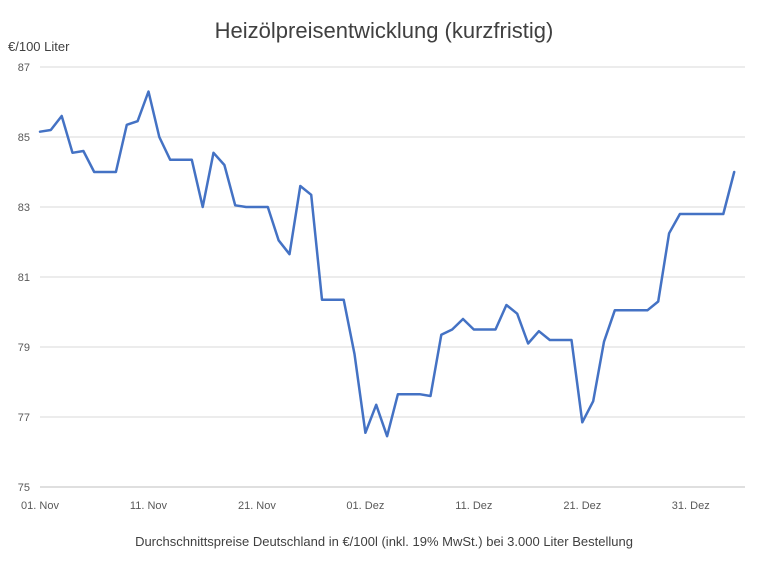  What do you see at coordinates (257, 506) in the screenshot?
I see `x-tick-label: 21. Nov` at bounding box center [257, 506].